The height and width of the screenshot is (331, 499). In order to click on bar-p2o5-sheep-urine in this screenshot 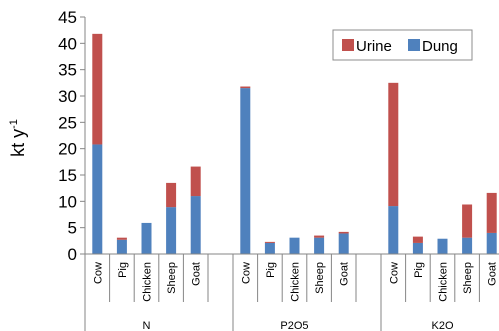, I will do `click(319, 236)`.